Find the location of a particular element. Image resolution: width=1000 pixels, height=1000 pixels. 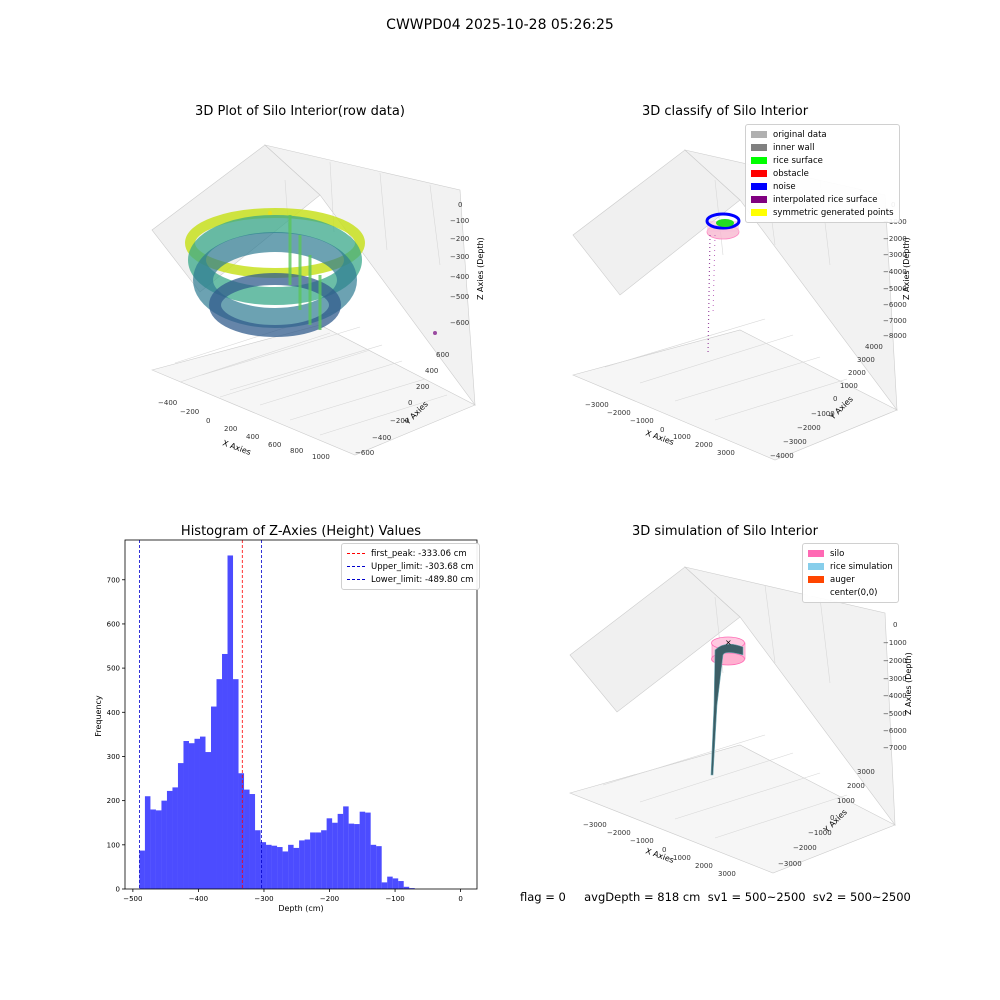

legend-entry: Lower_limit: -489.80 cm is located at coordinates (410, 579).